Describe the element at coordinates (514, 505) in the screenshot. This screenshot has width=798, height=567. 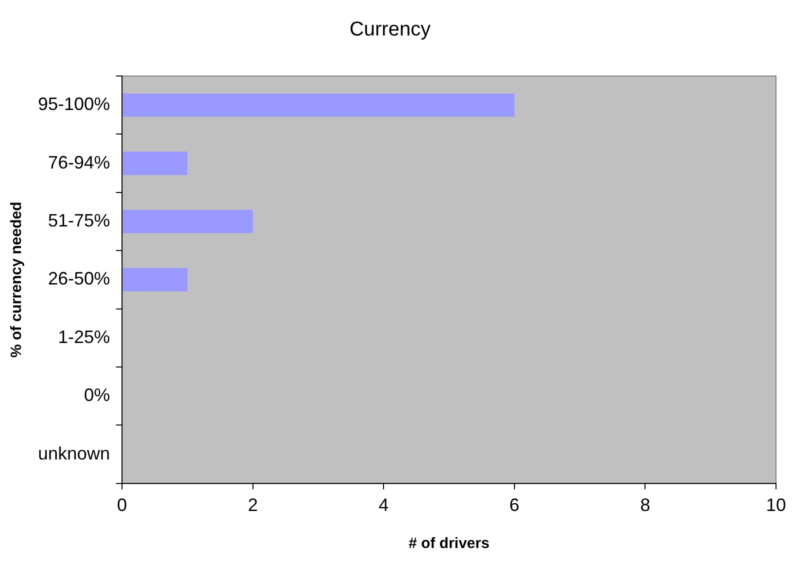
I see `x-tick-label: 6` at that location.